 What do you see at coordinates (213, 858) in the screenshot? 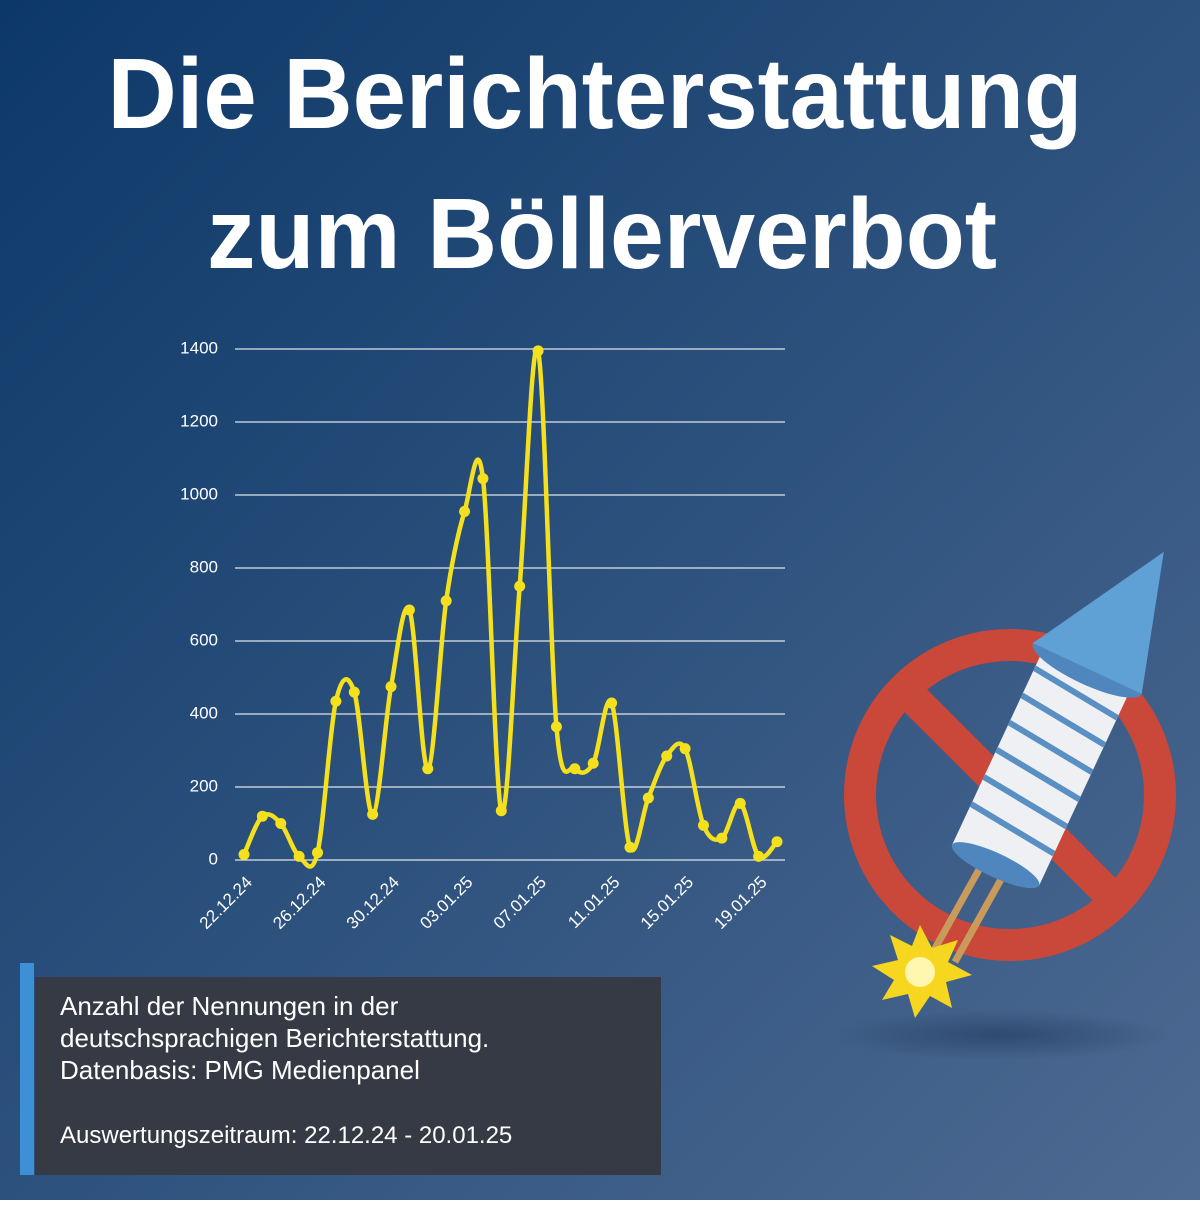
I see `y-tick-label: 0` at bounding box center [213, 858].